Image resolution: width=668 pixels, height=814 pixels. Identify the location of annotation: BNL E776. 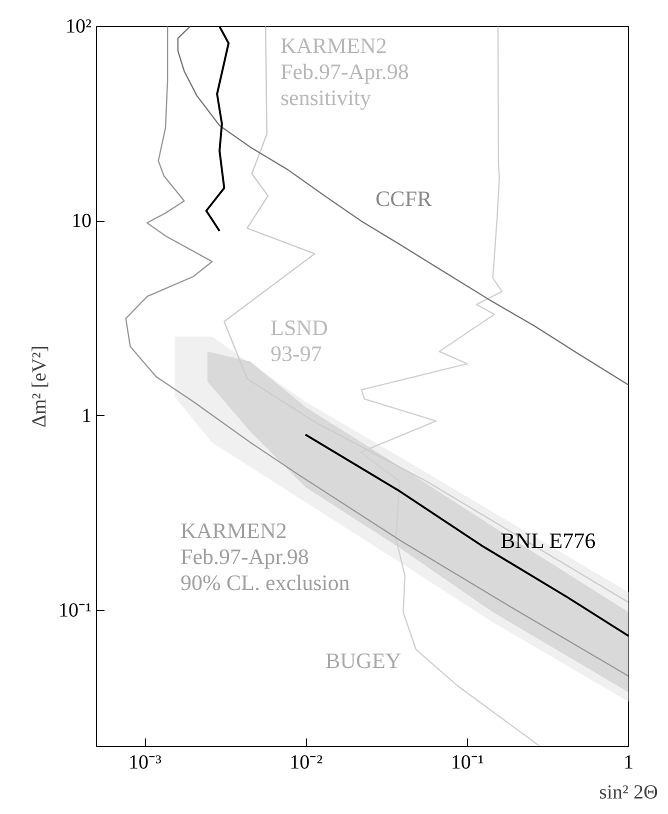
(548, 540).